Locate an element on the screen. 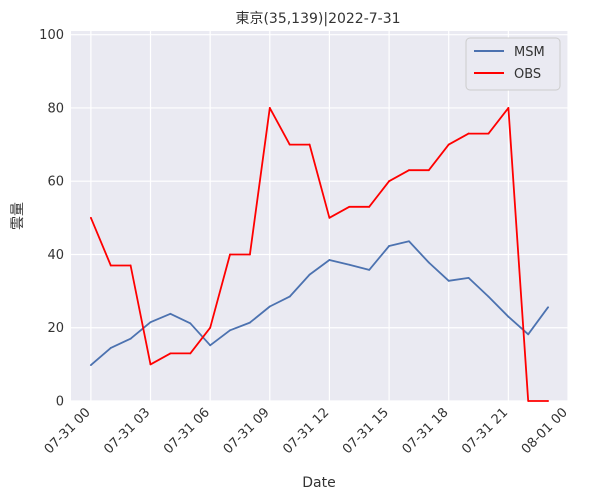 This screenshot has height=503, width=599. x-axis-title: Date is located at coordinates (318, 483).